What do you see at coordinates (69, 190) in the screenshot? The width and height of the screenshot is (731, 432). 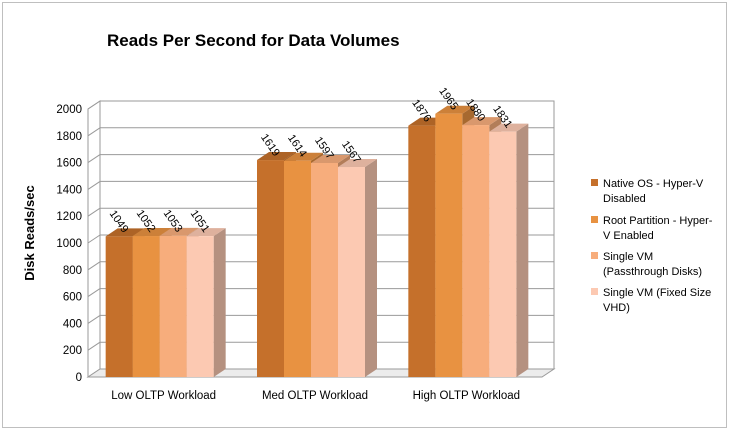 I see `y-tick-label: 1400` at bounding box center [69, 190].